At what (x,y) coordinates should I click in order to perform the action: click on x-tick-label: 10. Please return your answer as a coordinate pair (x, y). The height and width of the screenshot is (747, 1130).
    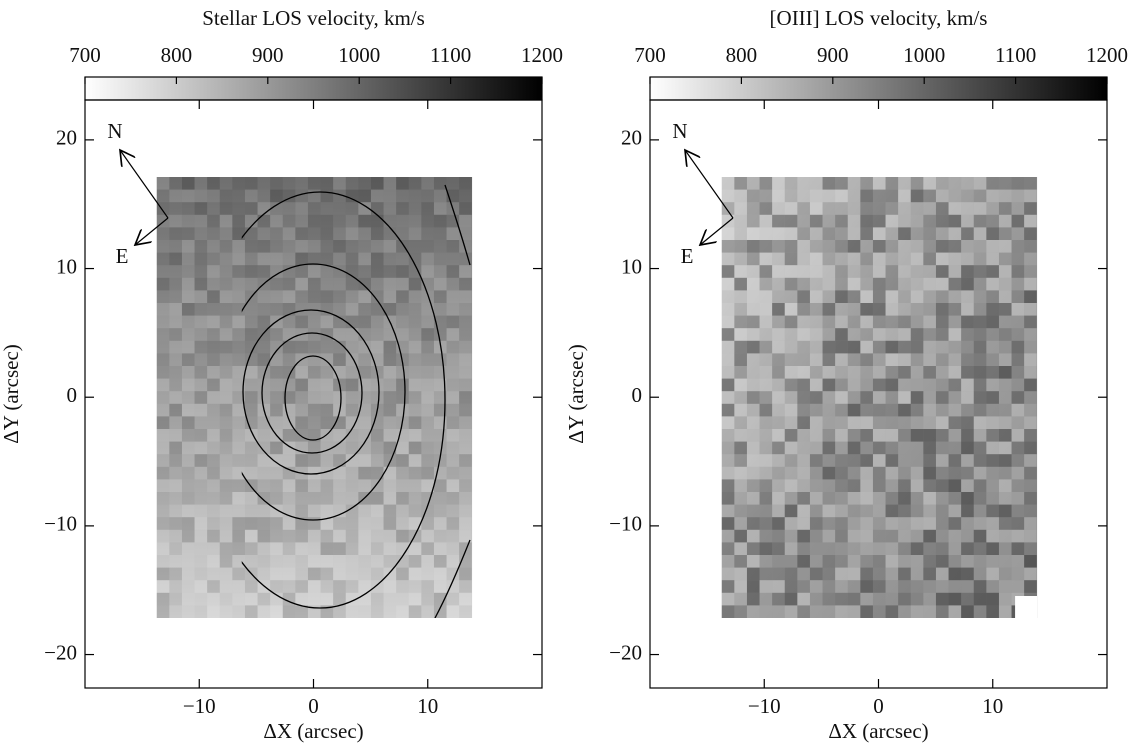
    Looking at the image, I should click on (992, 706).